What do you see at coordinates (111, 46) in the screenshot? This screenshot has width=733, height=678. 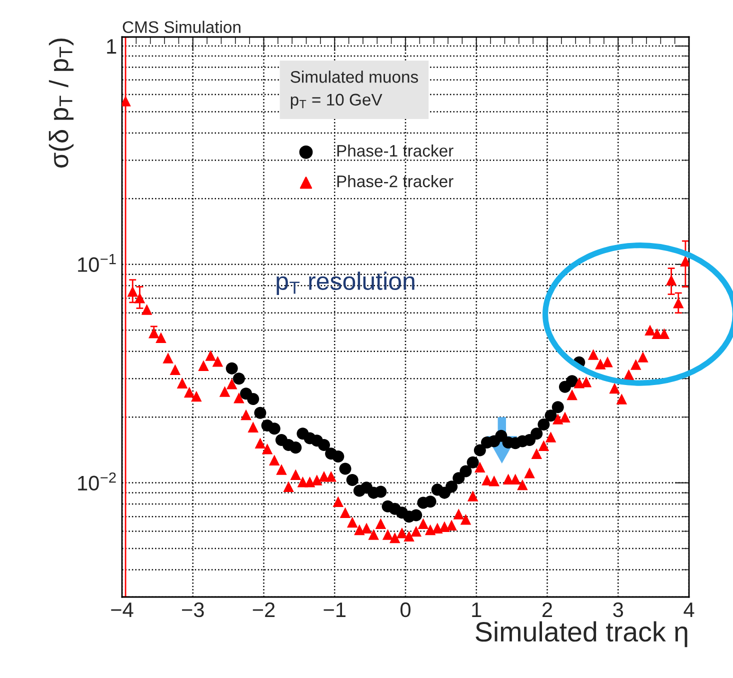 I see `y-tick-label: 1` at bounding box center [111, 46].